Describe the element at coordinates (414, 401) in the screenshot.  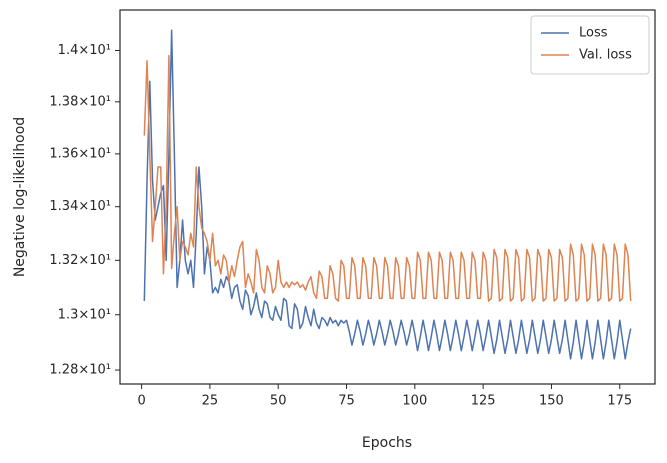
I see `x-tick-label: 100` at that location.